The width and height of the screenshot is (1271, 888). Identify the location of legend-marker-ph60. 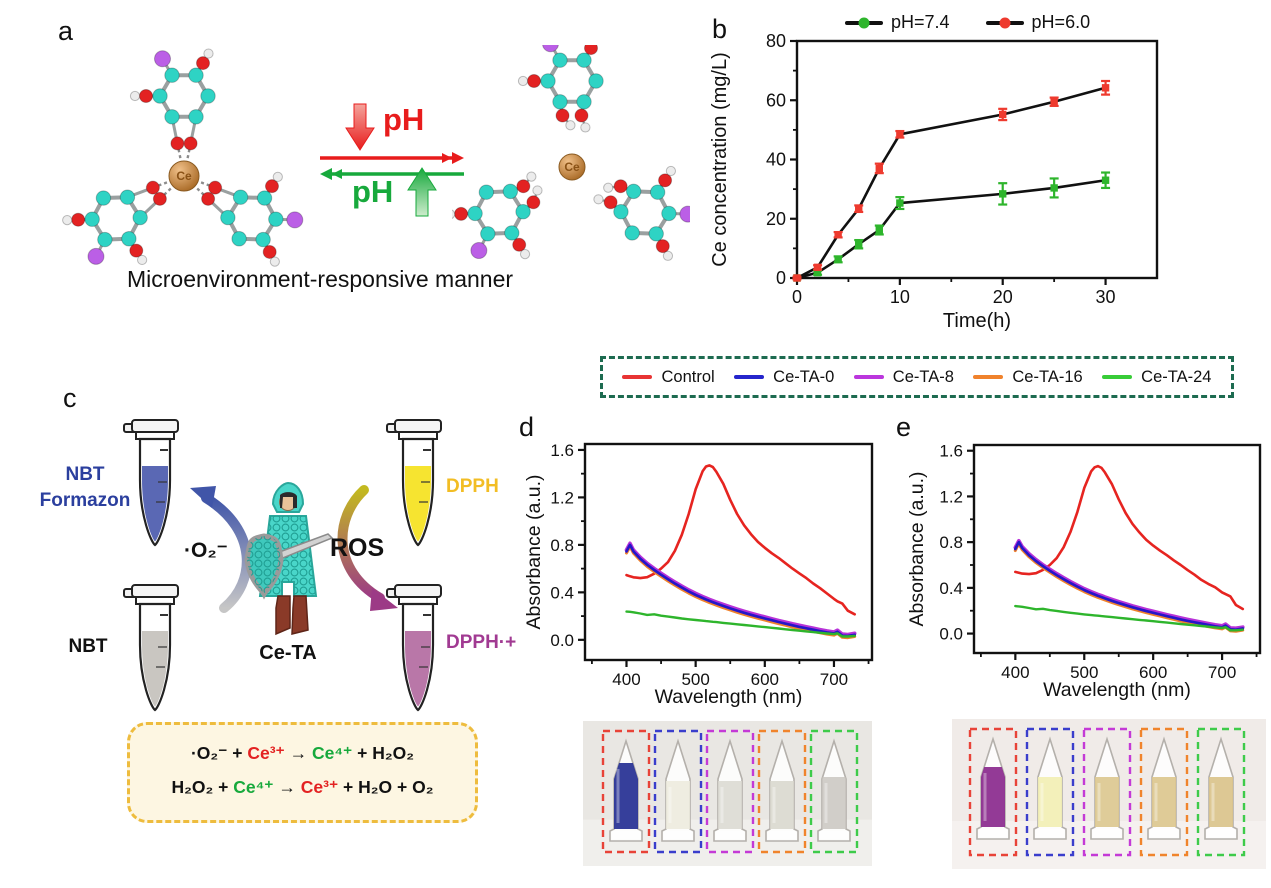
(1004, 22).